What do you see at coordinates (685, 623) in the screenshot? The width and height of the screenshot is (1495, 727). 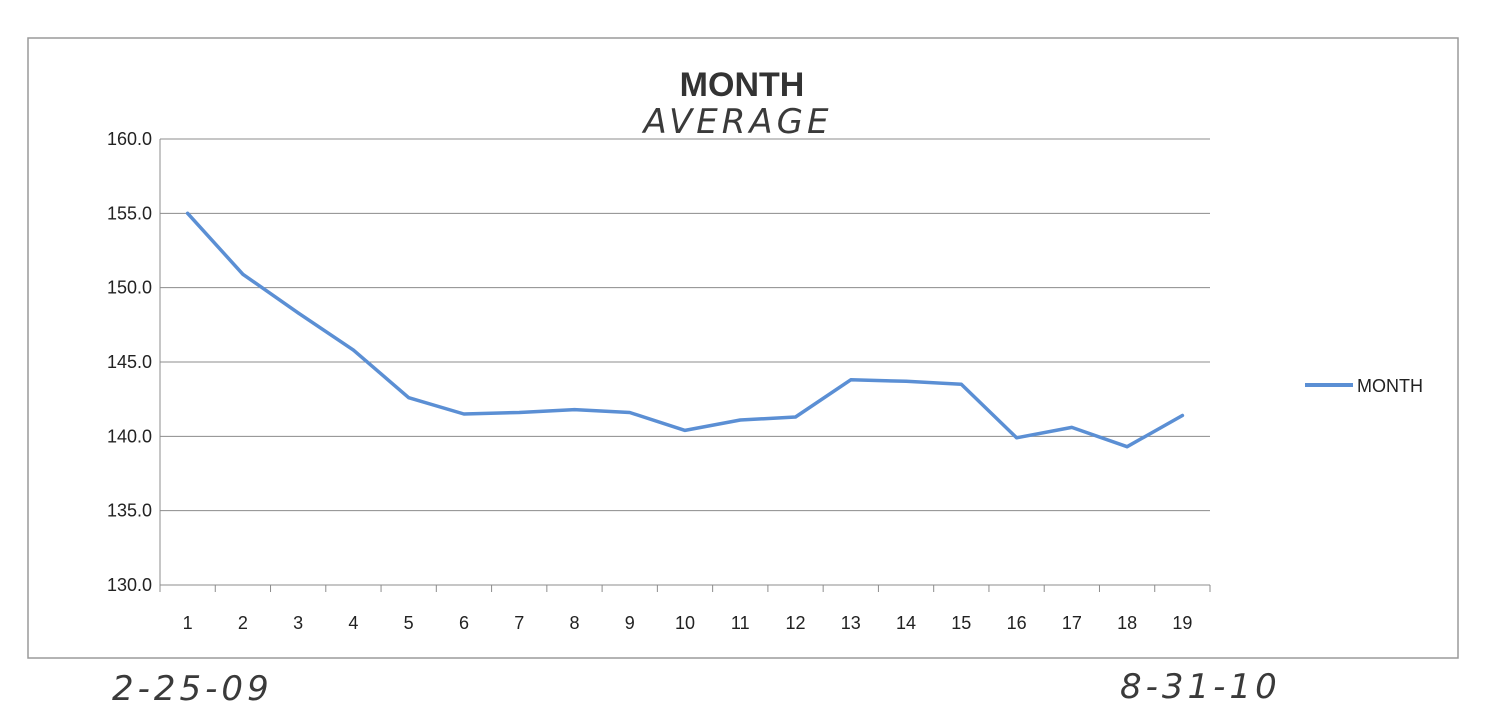 I see `x-tick-label: 10` at bounding box center [685, 623].